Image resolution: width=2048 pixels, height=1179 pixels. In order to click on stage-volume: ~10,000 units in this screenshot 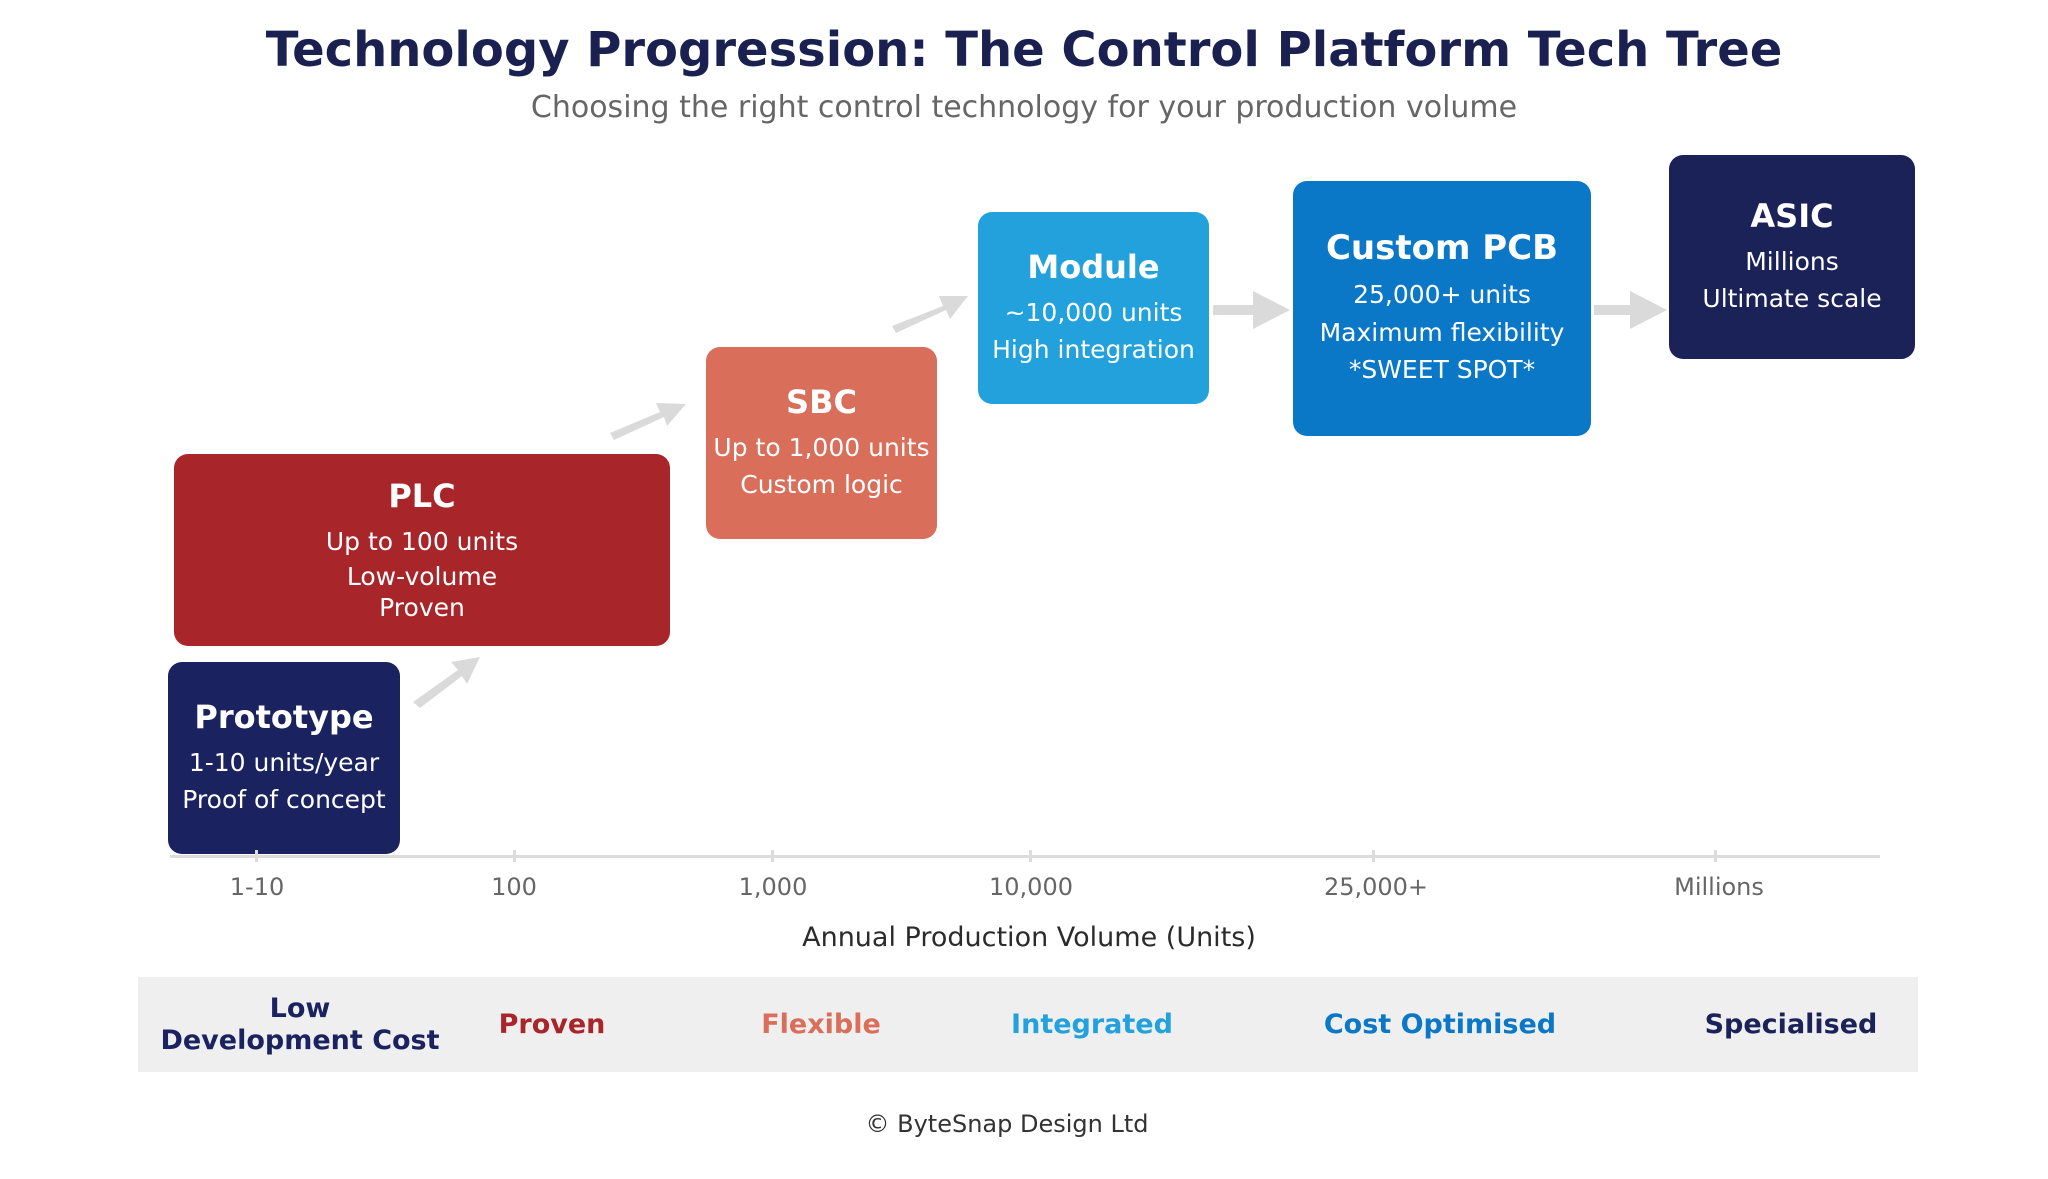, I will do `click(1093, 312)`.